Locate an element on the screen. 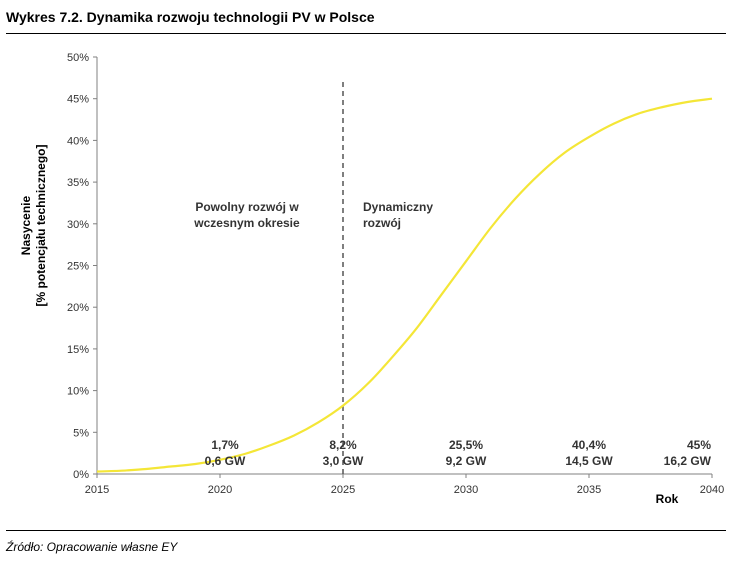 Image resolution: width=752 pixels, height=566 pixels. annotation-percent: 45% is located at coordinates (699, 445).